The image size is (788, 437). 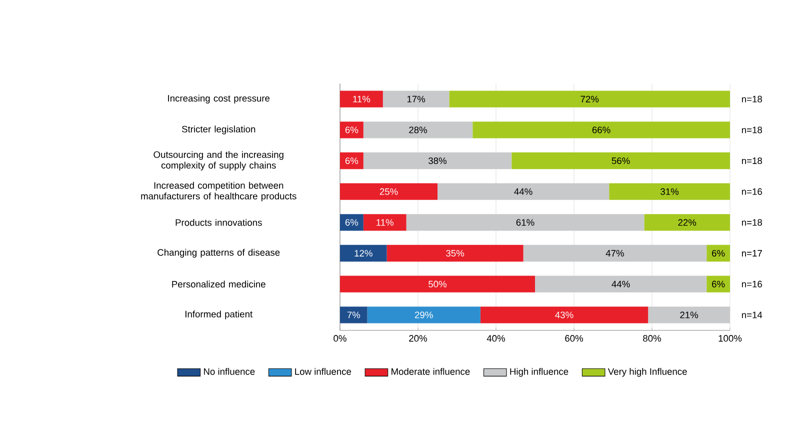 I want to click on x-tick-label: 40%, so click(x=496, y=338).